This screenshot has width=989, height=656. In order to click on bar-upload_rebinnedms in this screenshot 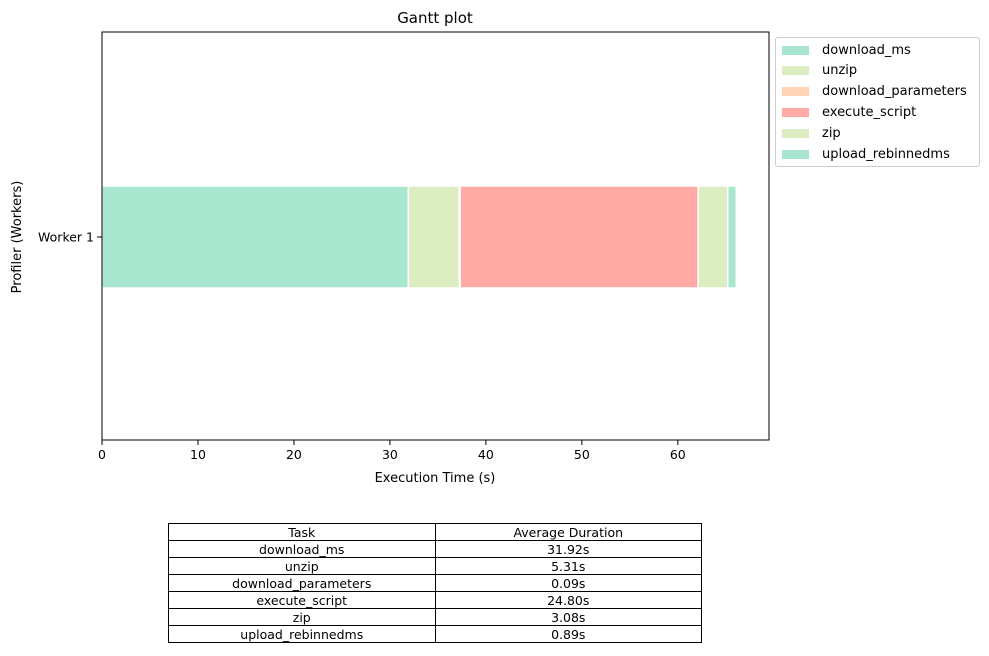, I will do `click(732, 237)`.